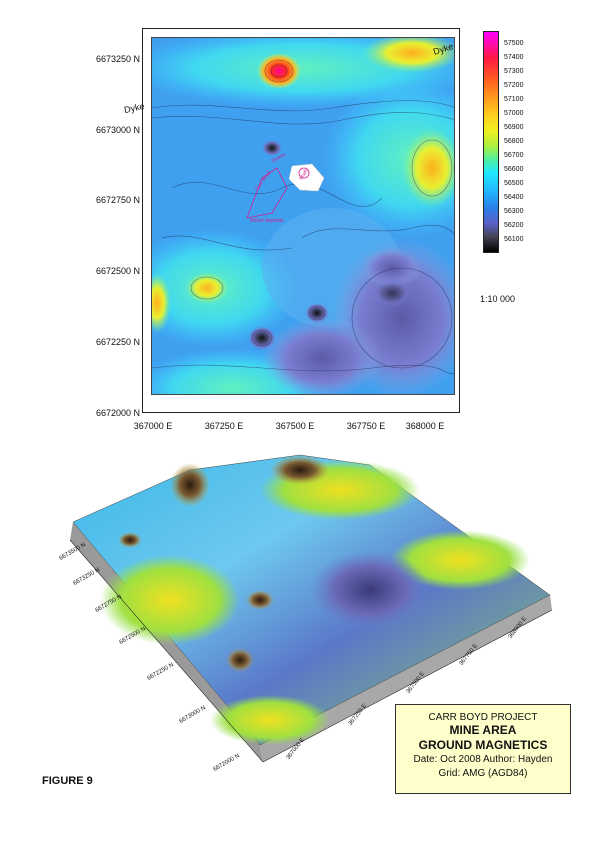 The width and height of the screenshot is (595, 842). What do you see at coordinates (498, 299) in the screenshot?
I see `map-scale: 1:10 000` at bounding box center [498, 299].